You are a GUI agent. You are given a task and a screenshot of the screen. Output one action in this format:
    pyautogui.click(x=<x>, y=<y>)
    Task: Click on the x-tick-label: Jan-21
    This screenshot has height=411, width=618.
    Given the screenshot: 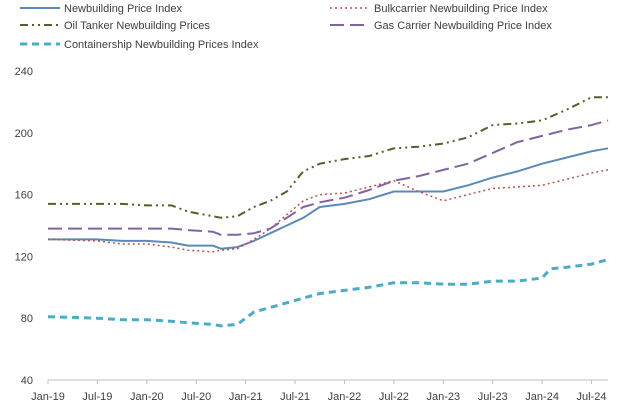 What is the action you would take?
    pyautogui.click(x=246, y=397)
    